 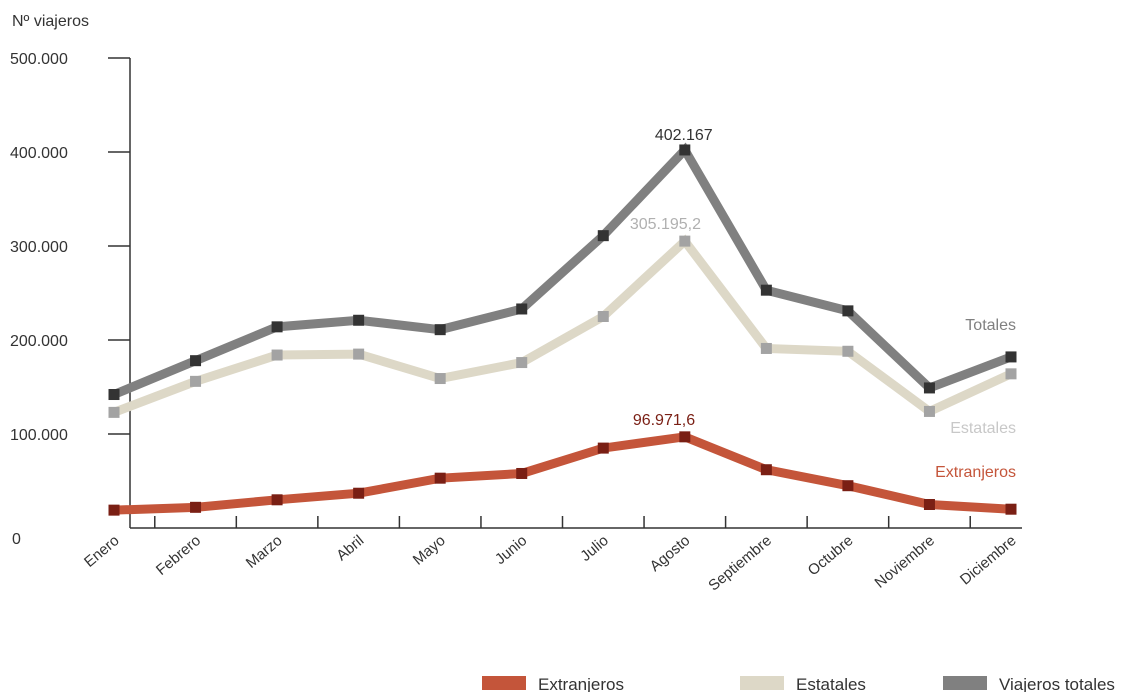 I want to click on y-axis-label: Nº viajeros, so click(x=50, y=21).